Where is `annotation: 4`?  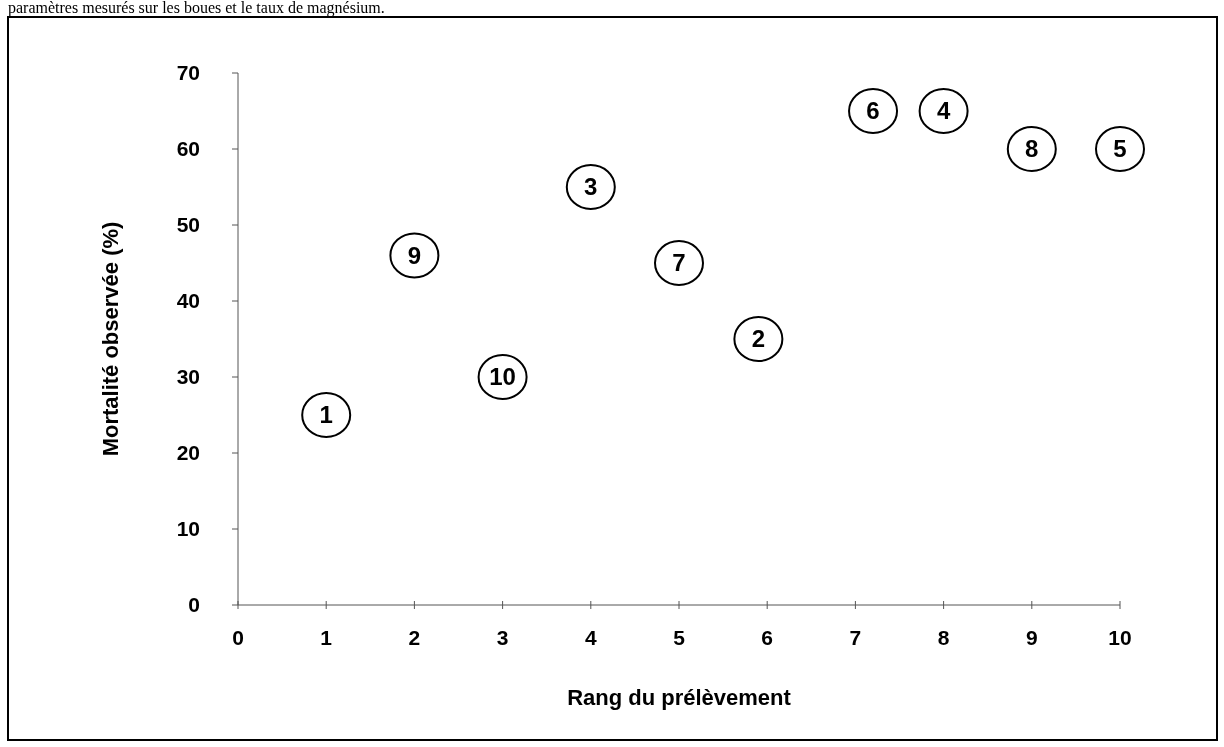 annotation: 4 is located at coordinates (943, 111).